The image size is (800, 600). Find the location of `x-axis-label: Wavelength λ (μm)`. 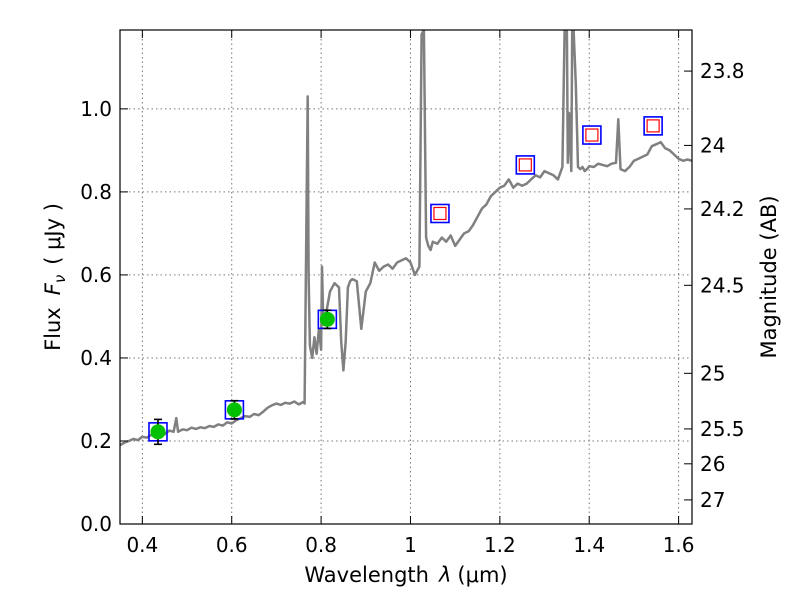

x-axis-label: Wavelength λ (μm) is located at coordinates (405, 575).